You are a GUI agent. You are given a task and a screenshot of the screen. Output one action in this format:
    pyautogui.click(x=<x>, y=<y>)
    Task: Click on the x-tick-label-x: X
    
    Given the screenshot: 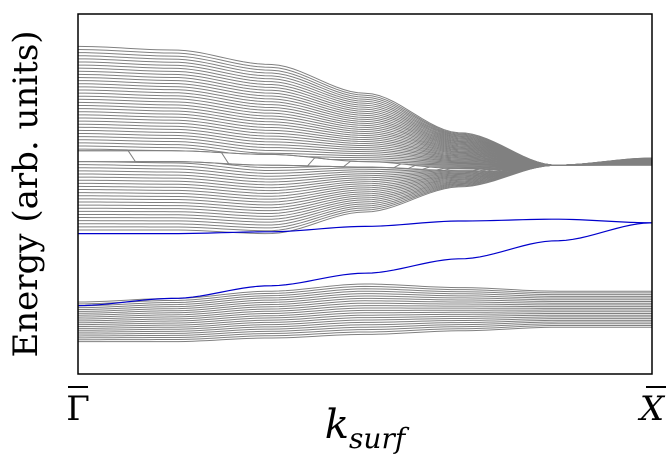 What is the action you would take?
    pyautogui.click(x=651, y=409)
    